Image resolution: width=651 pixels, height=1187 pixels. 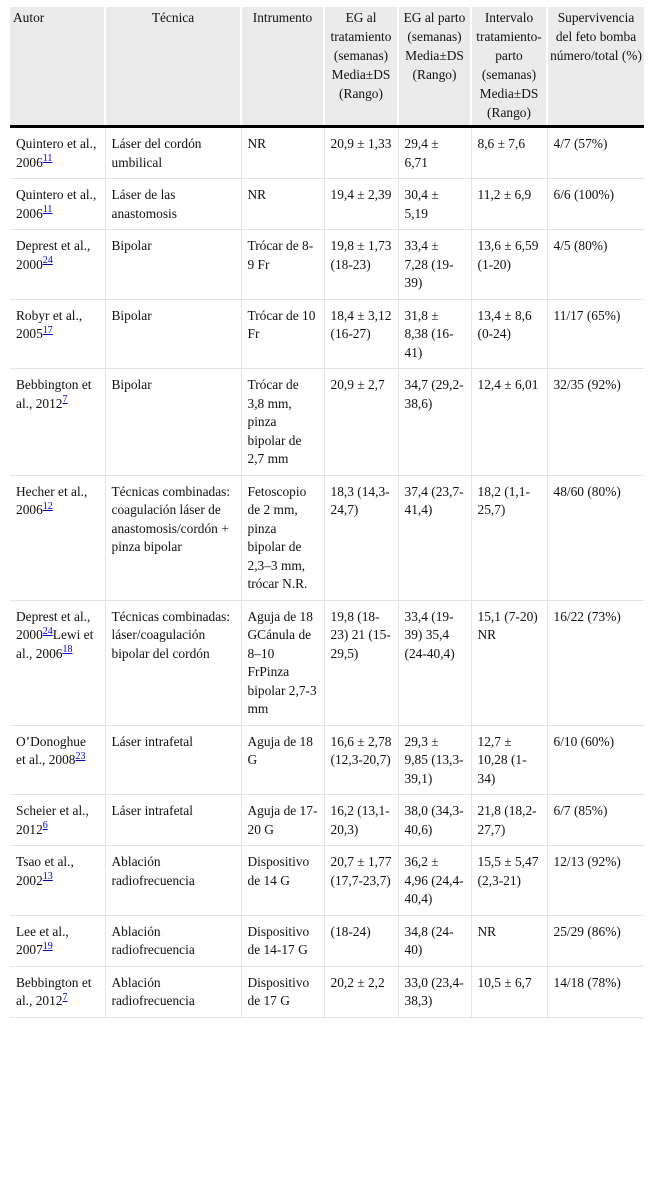 I want to click on author-text: Robyr et al., 2005, so click(x=49, y=324).